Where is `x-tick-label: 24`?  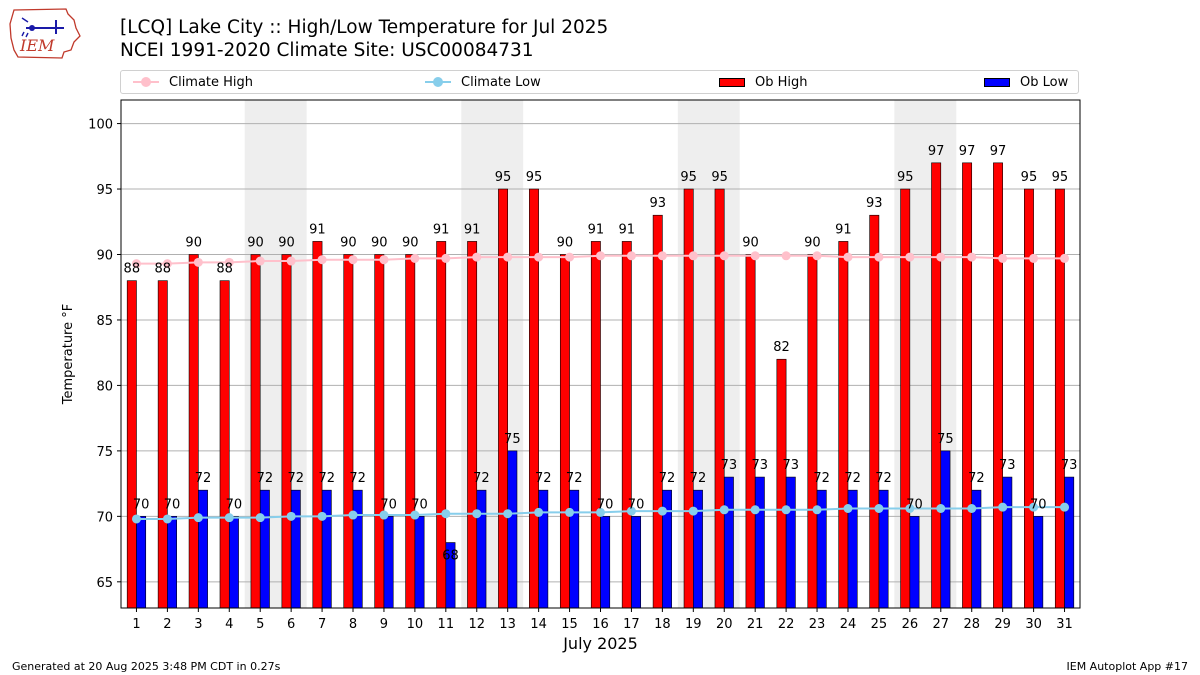
x-tick-label: 24 is located at coordinates (848, 624).